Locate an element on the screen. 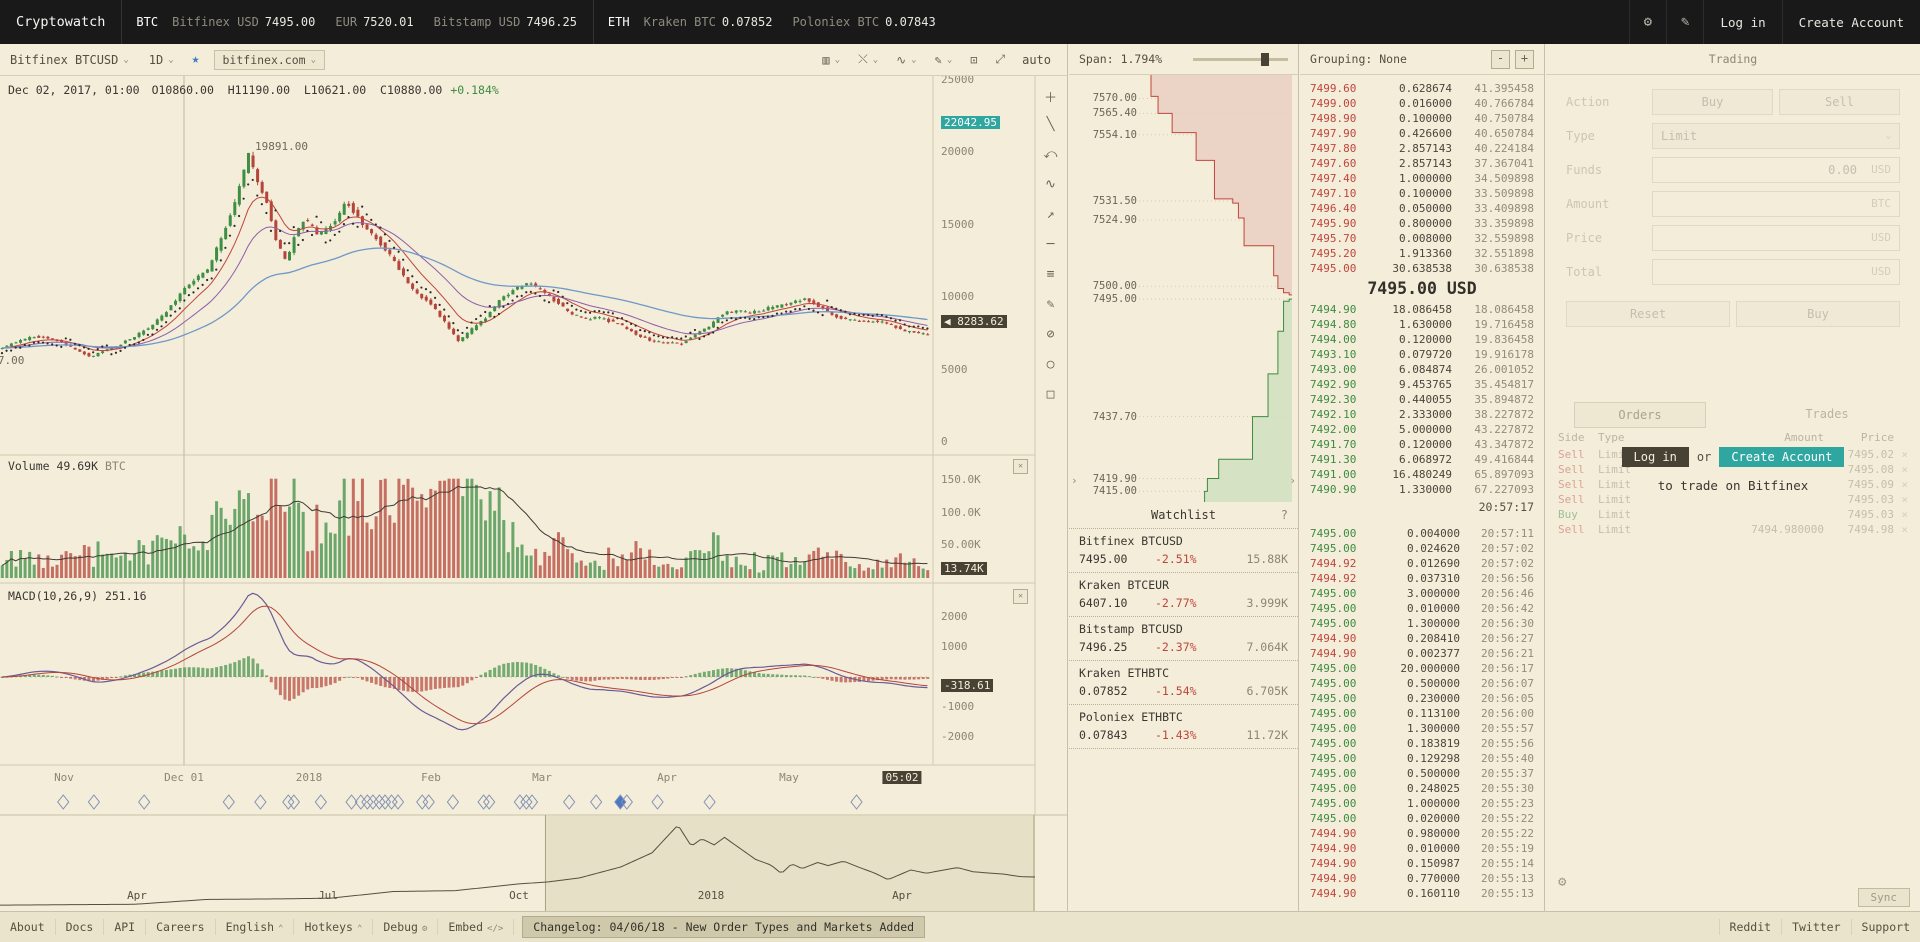 The height and width of the screenshot is (942, 1920). order-type-select: Limit ⌄ is located at coordinates (1776, 136).